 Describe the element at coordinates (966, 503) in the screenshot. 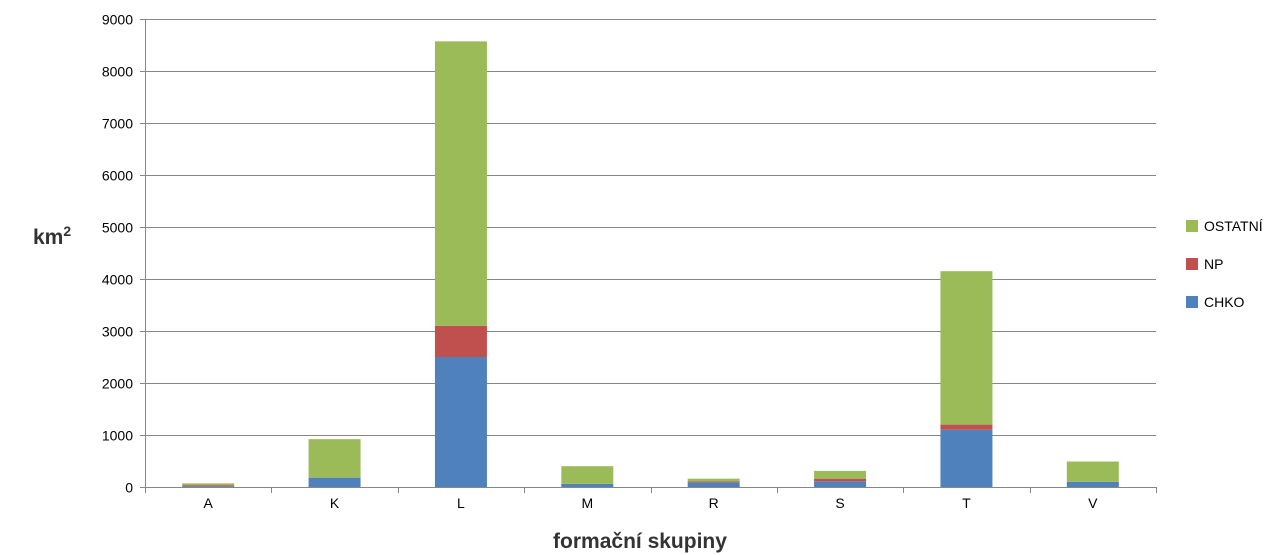

I see `x-tick-label: T` at that location.